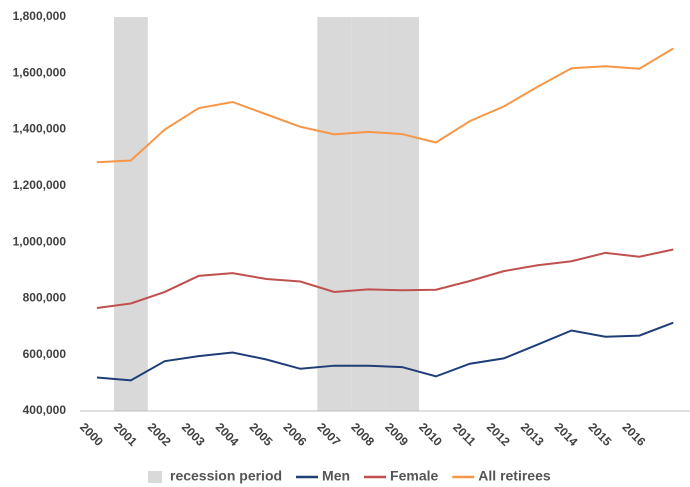  I want to click on y-tick-label: 400,000, so click(45, 410).